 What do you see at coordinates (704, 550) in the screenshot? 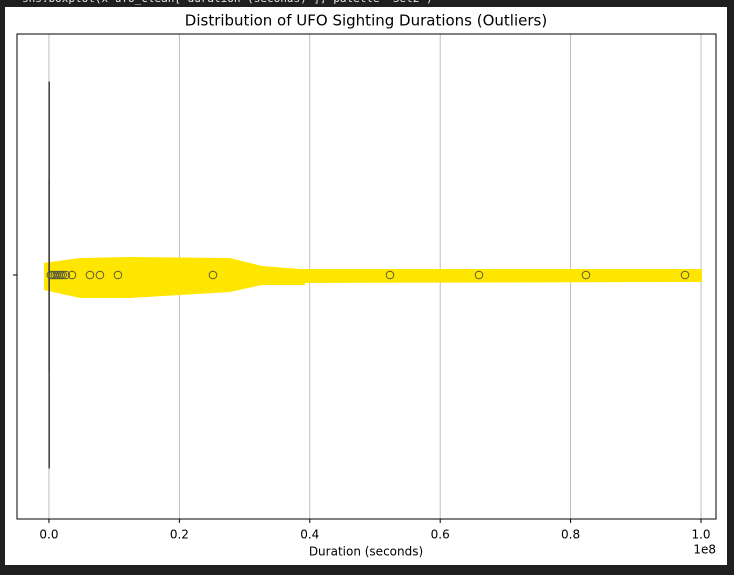
I see `offset-label: 1e8` at bounding box center [704, 550].